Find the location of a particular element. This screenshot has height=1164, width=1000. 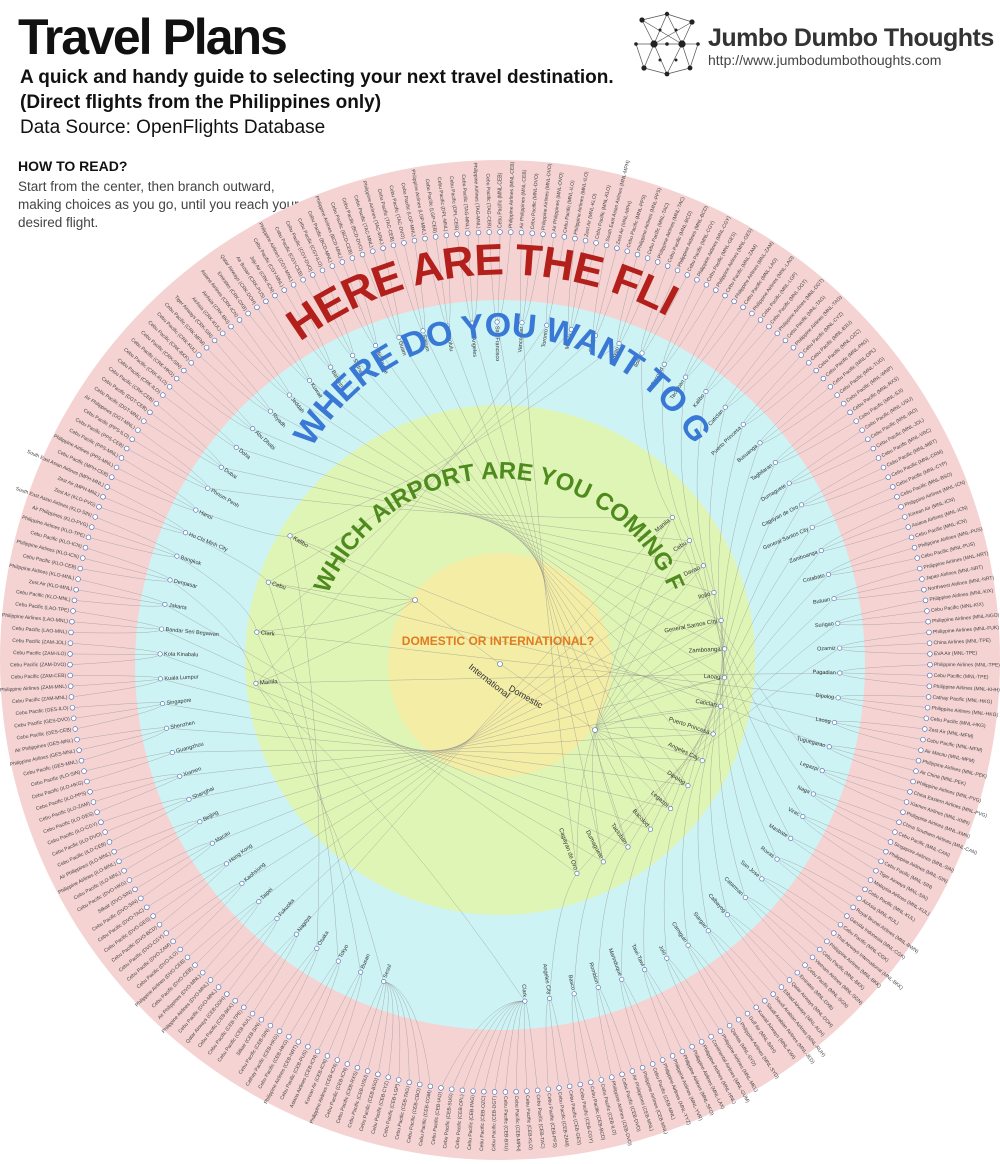

domestic-node is located at coordinates (595, 730).